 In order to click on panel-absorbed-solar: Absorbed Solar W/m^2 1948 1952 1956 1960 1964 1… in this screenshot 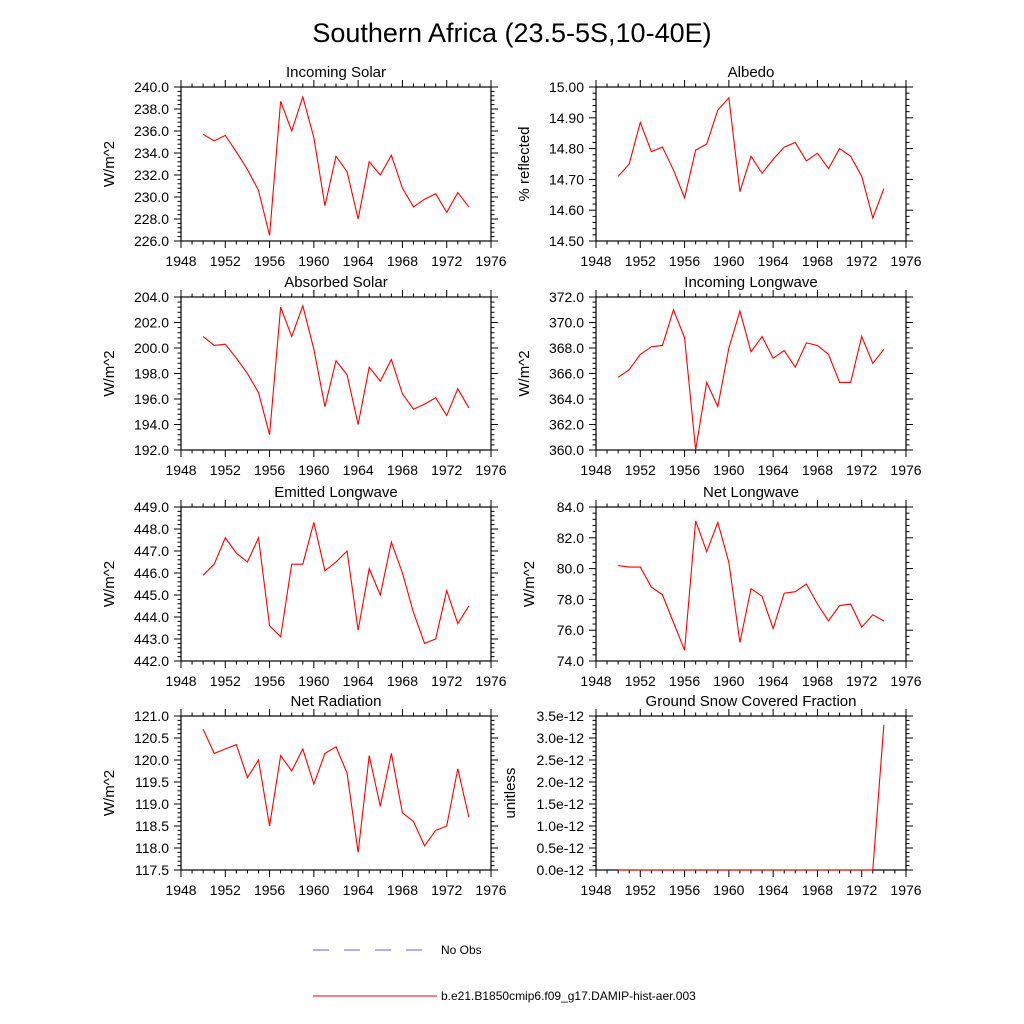, I will do `click(304, 376)`.